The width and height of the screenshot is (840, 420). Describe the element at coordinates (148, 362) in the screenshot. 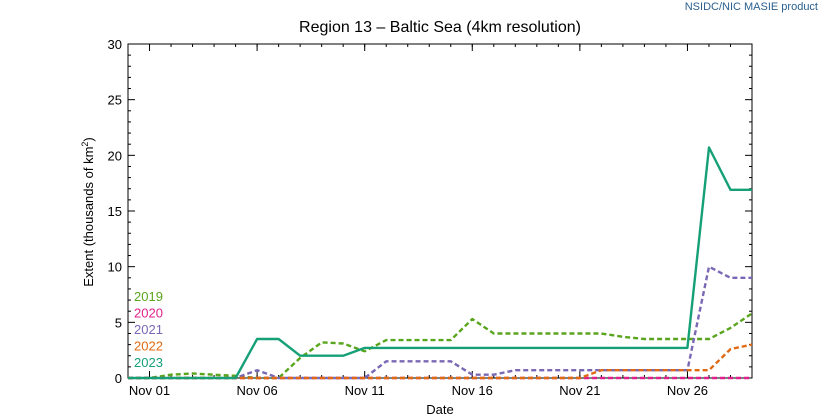

I see `legend-entry-2023: 2023` at that location.